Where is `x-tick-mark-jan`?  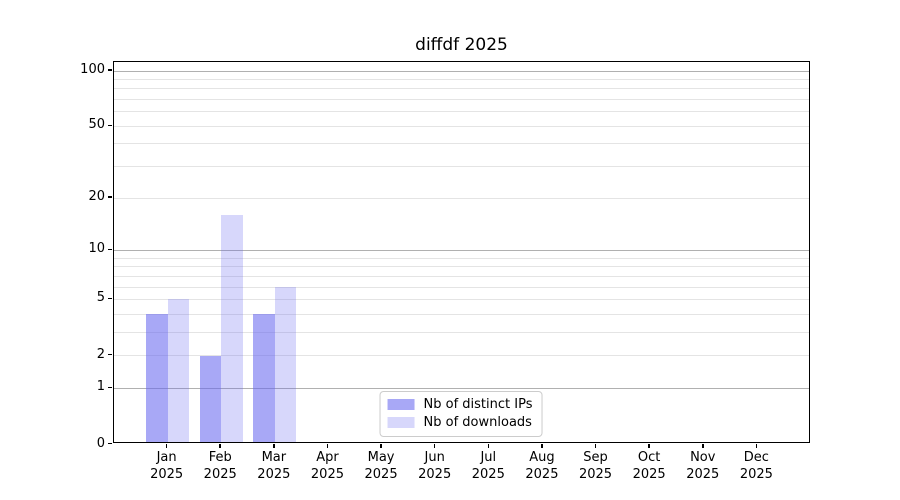
x-tick-mark-jan is located at coordinates (166, 445).